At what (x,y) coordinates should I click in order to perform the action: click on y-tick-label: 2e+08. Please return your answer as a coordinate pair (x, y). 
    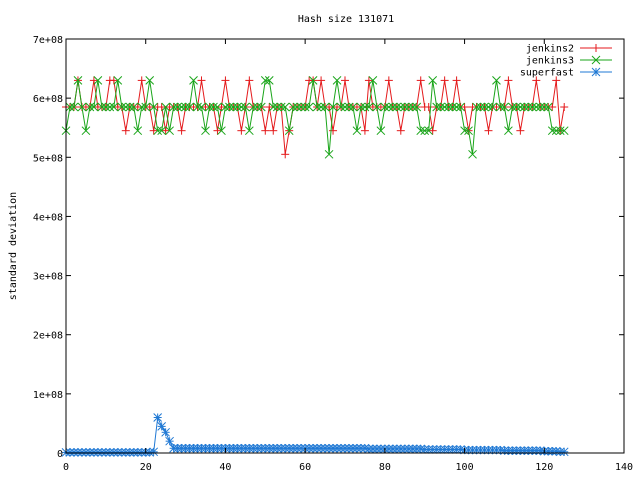
    Looking at the image, I should click on (48, 336).